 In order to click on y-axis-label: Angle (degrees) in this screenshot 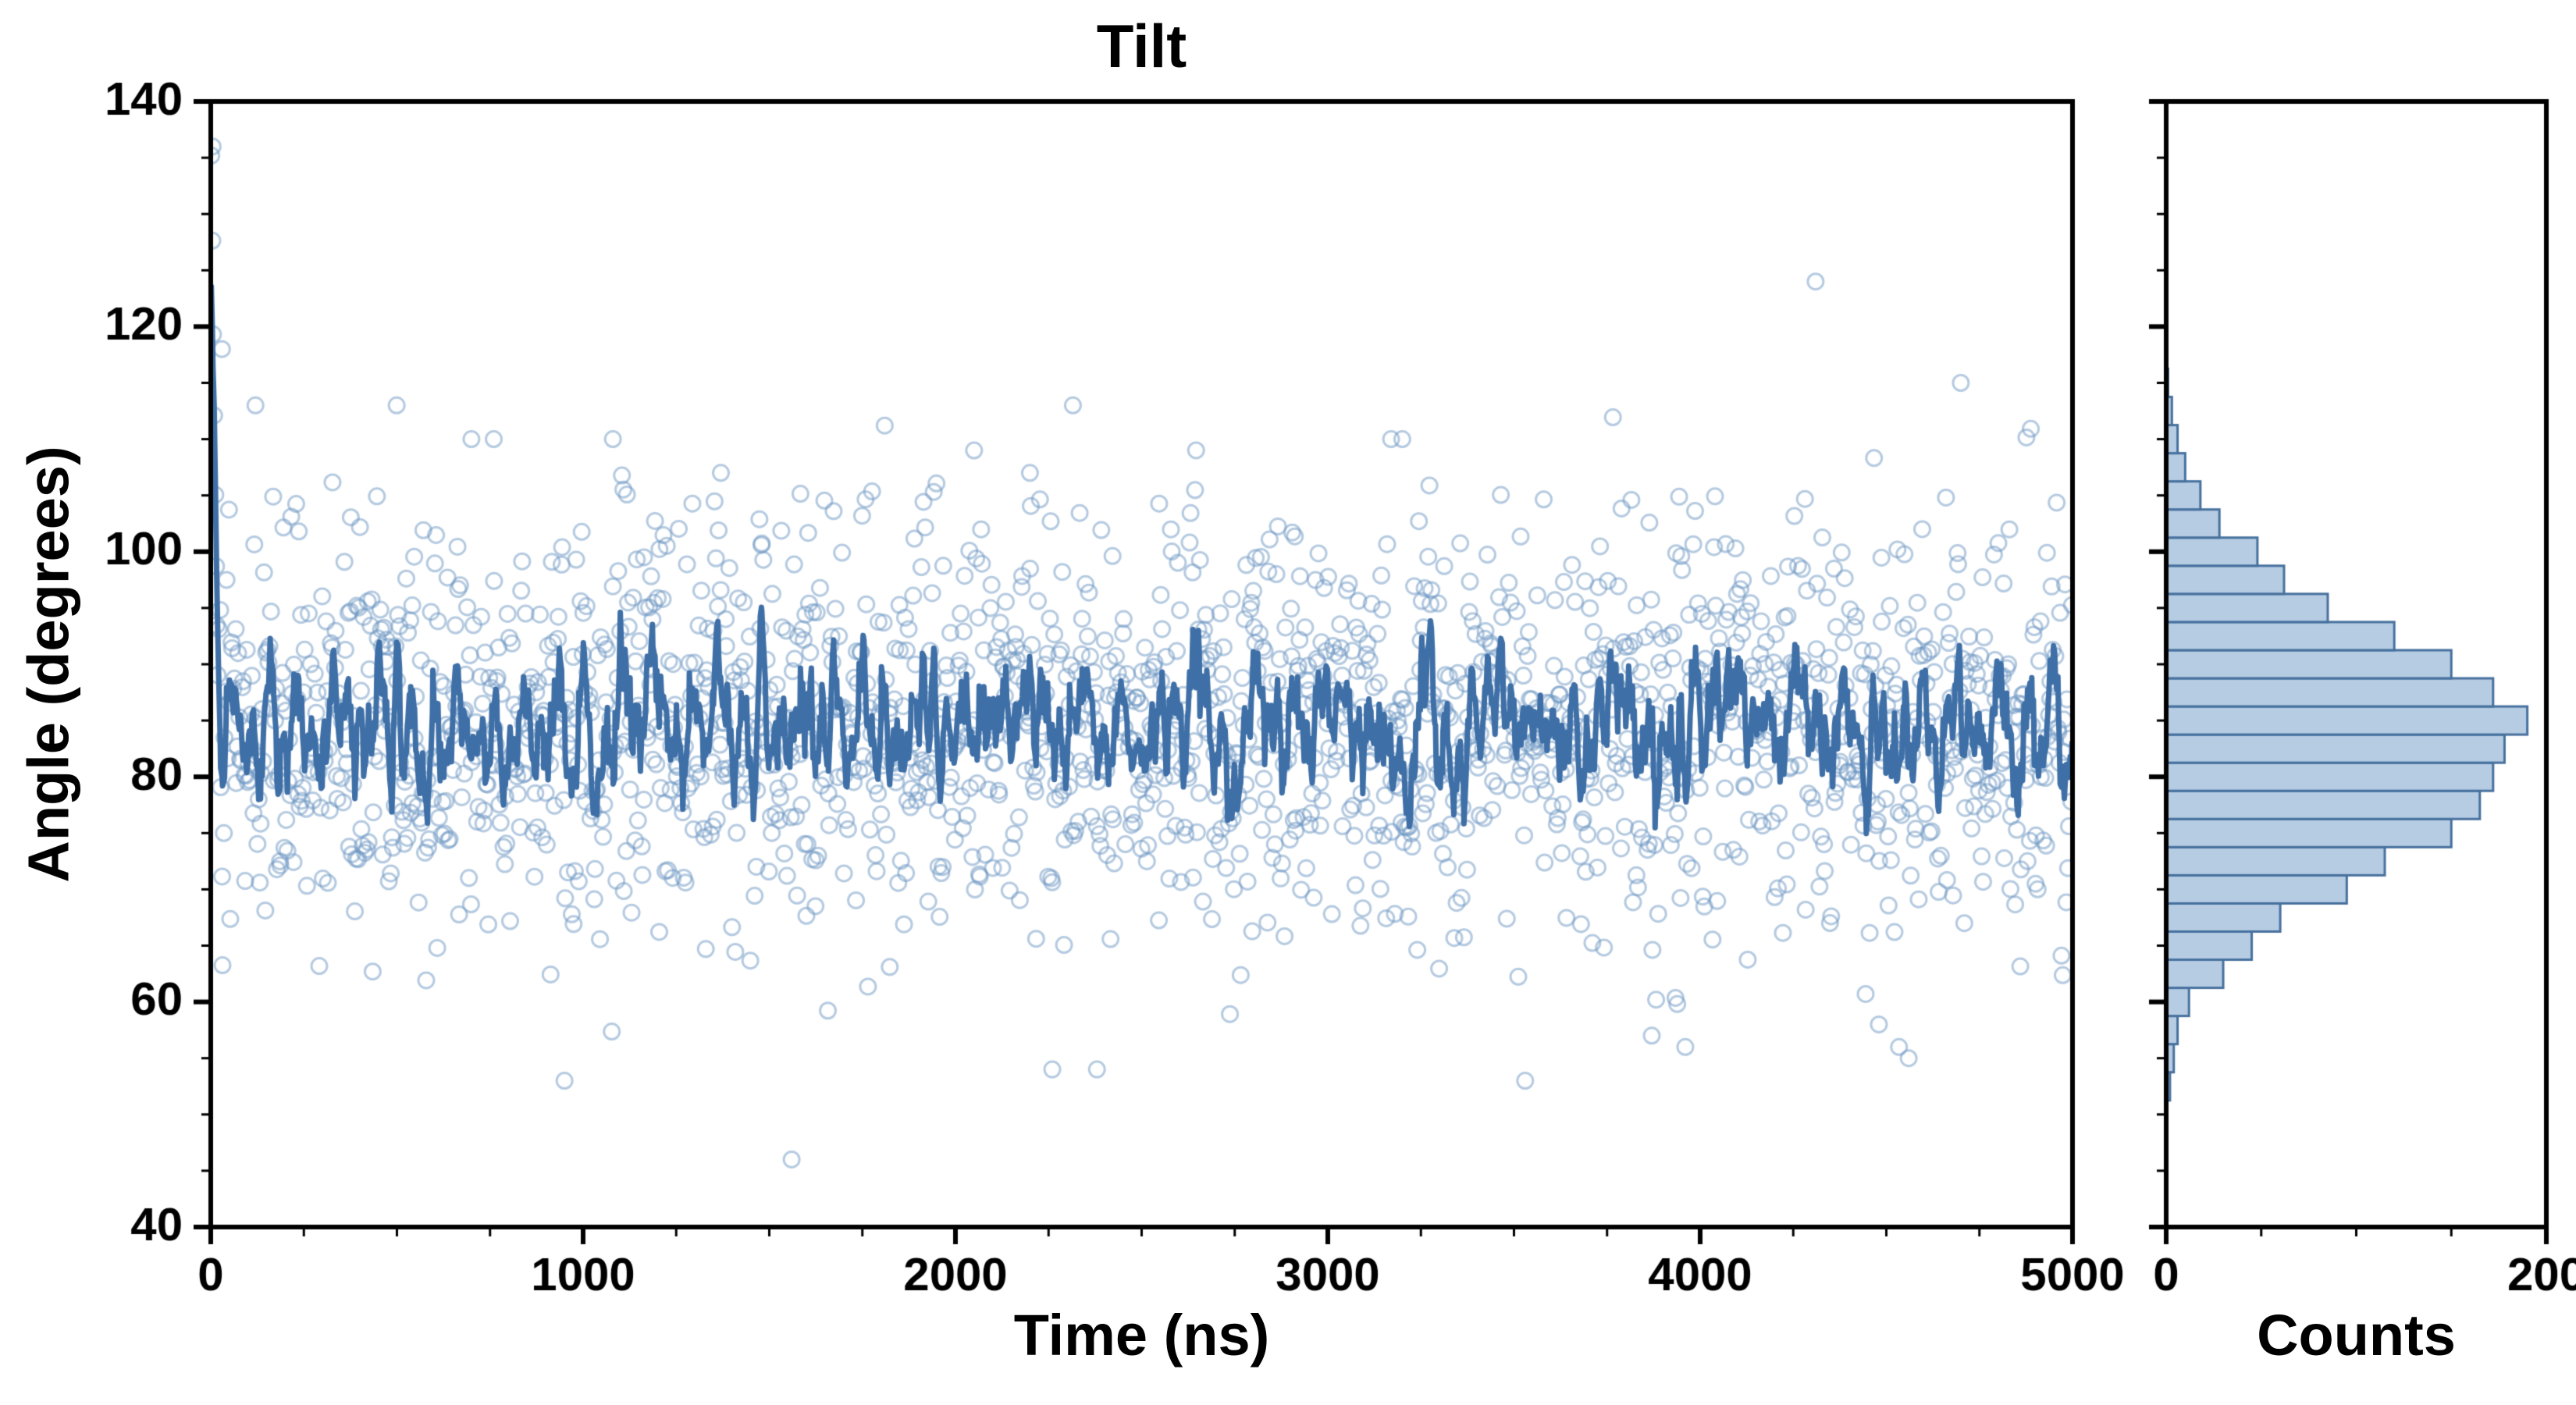, I will do `click(48, 664)`.